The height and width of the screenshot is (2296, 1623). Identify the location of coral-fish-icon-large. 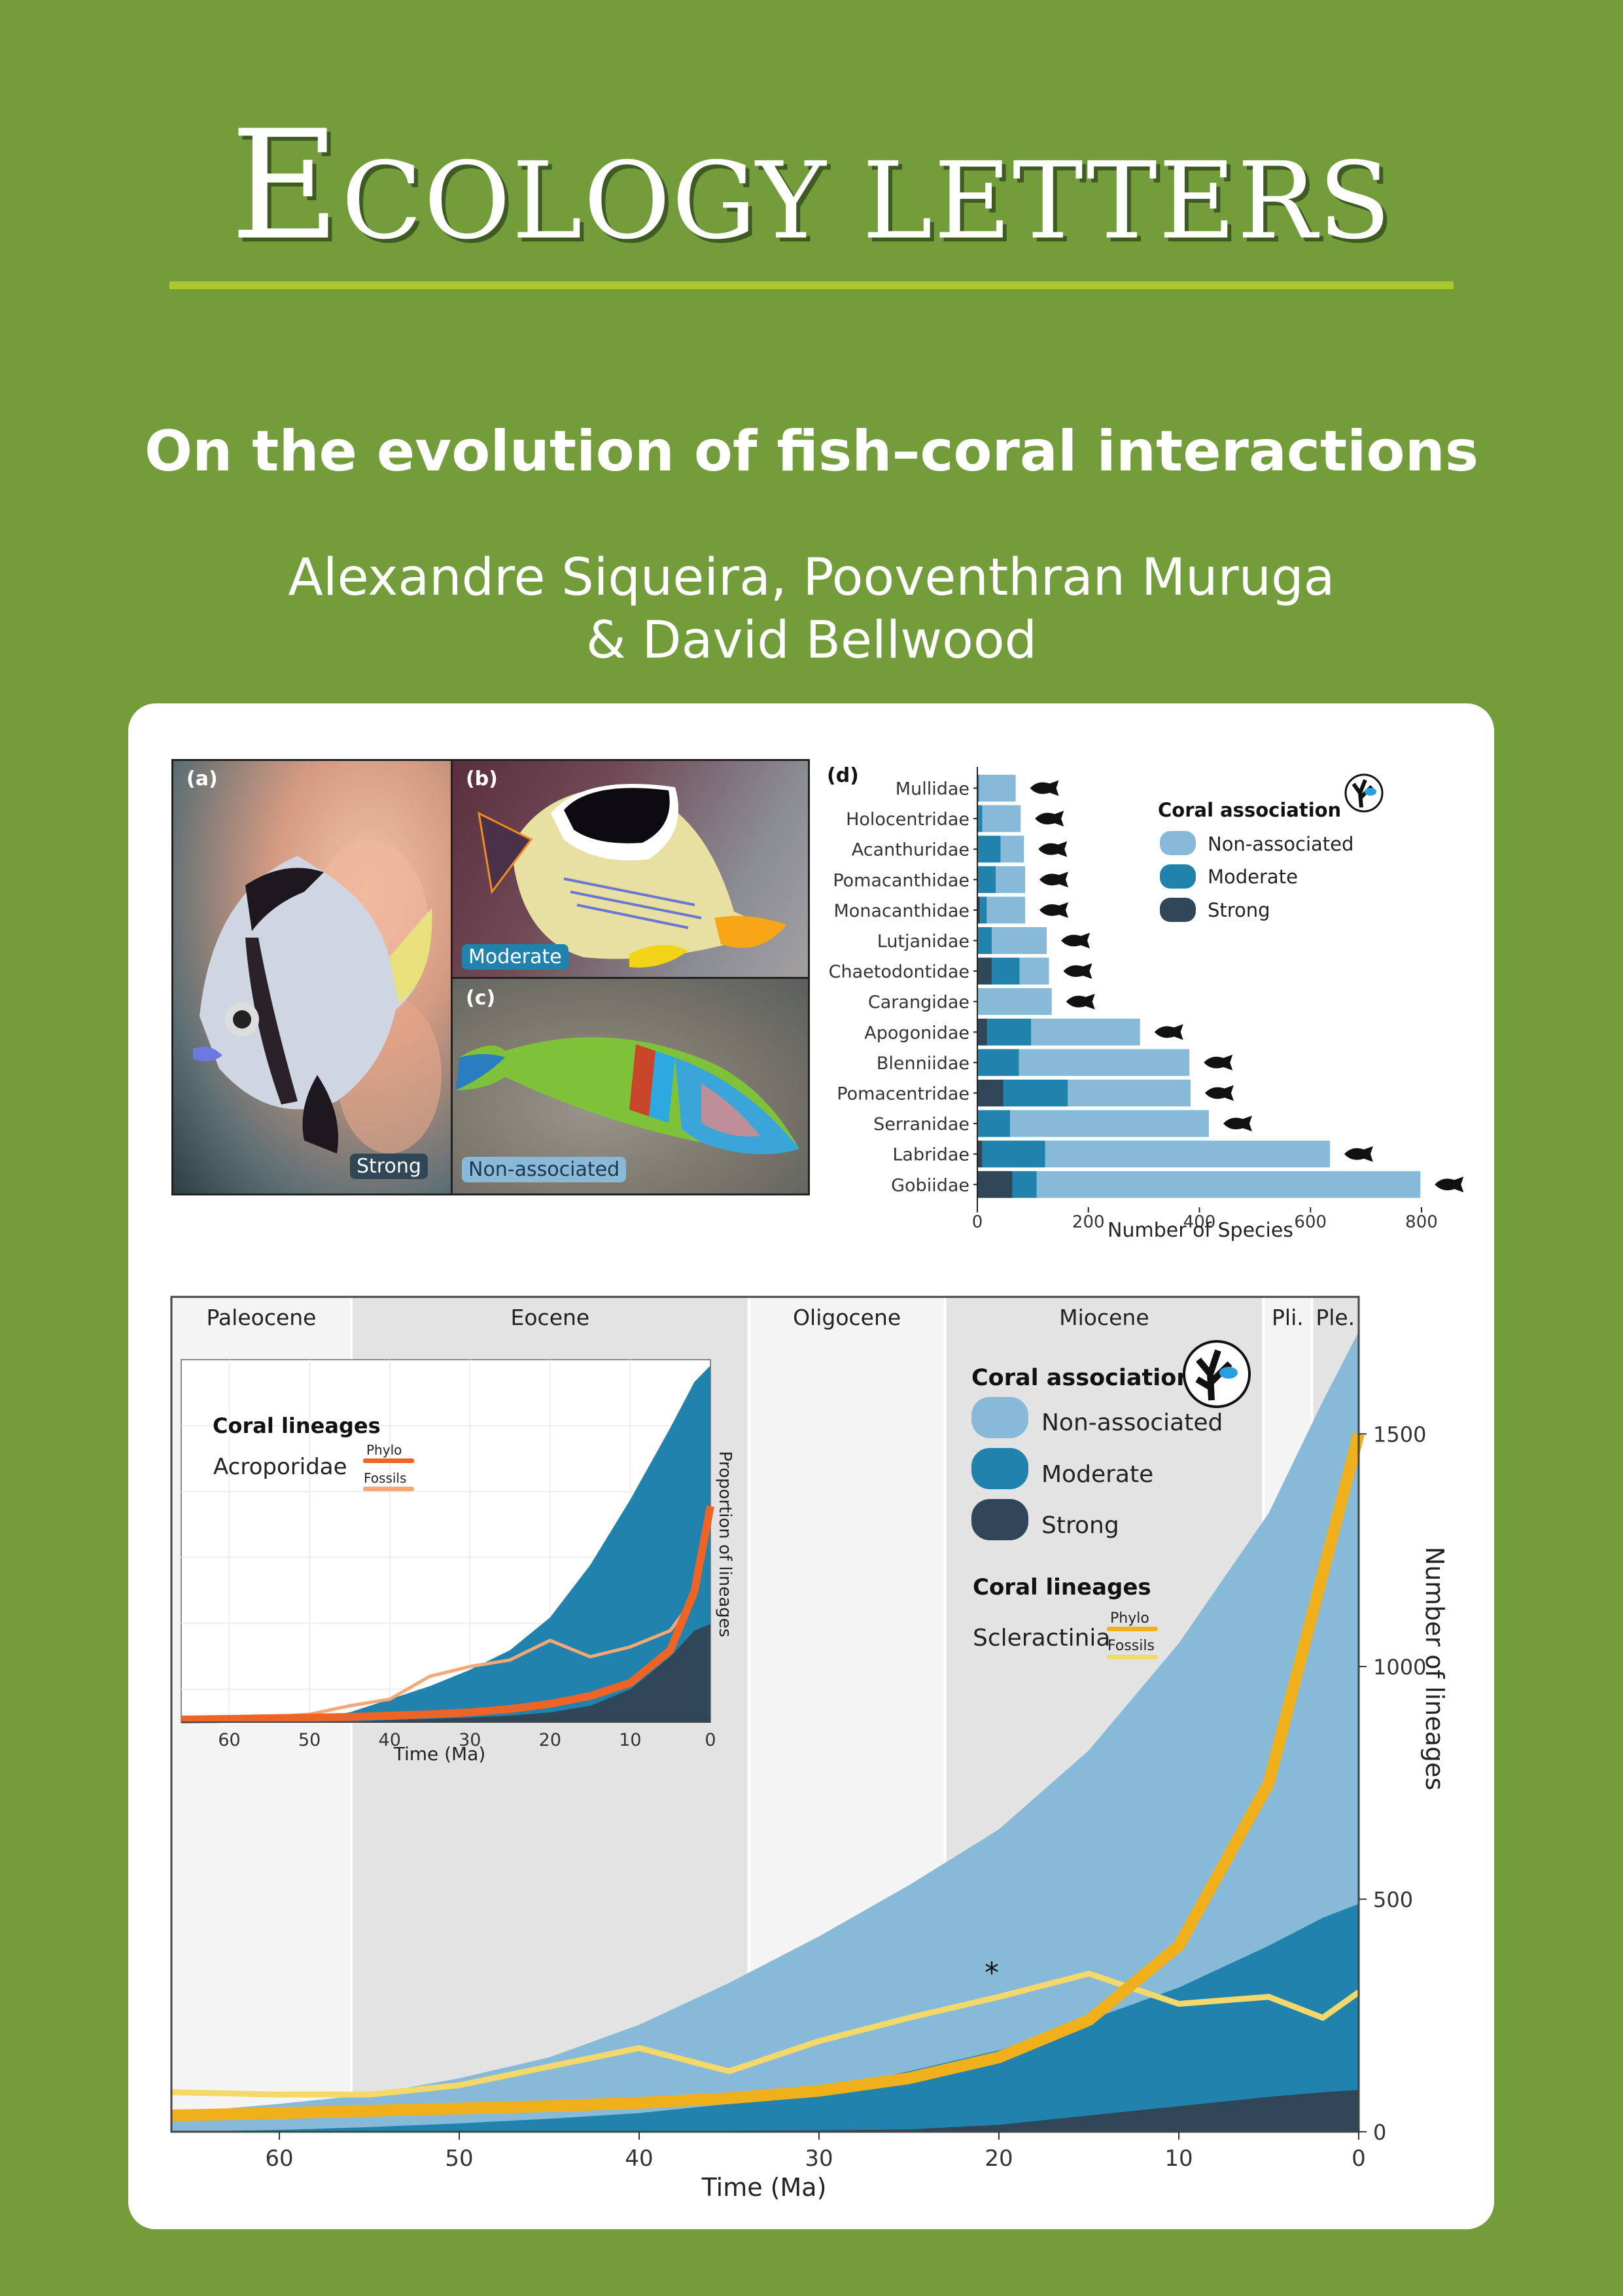
(1217, 1374).